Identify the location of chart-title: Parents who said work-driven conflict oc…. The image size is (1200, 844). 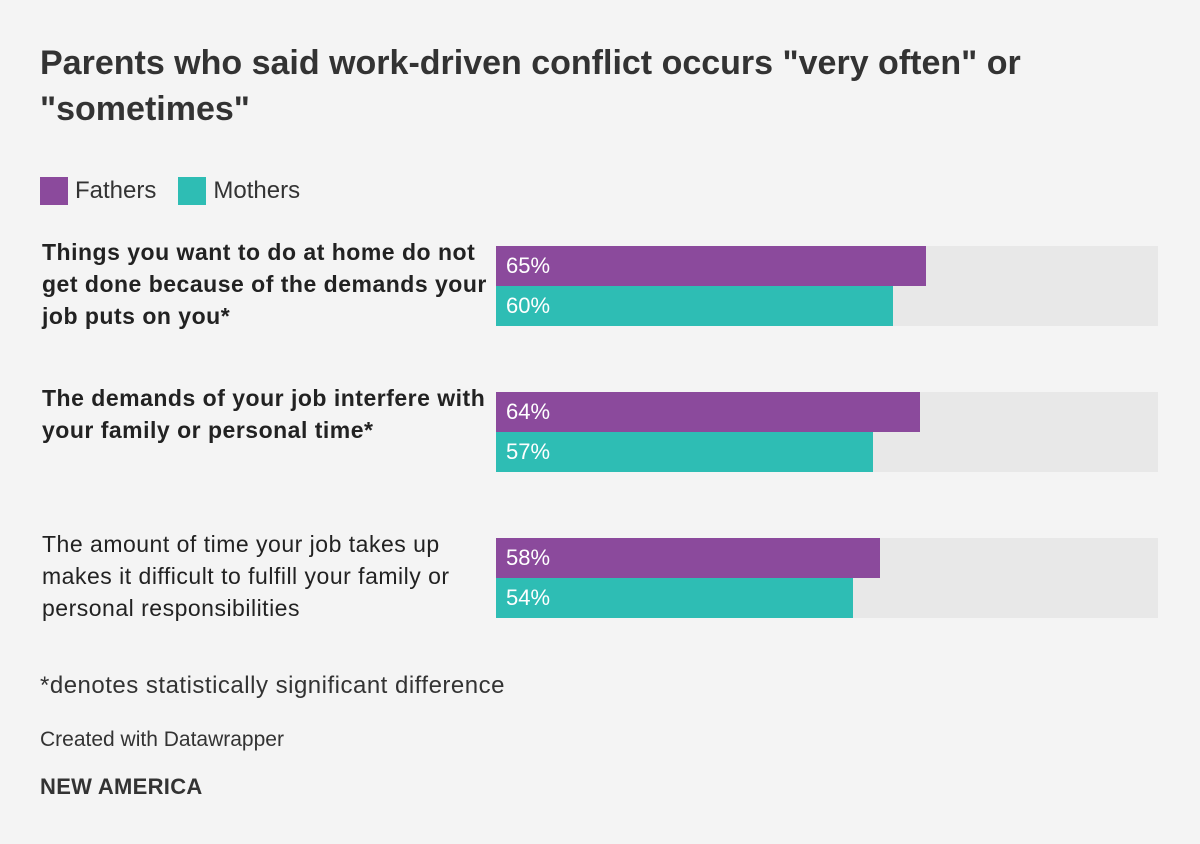
(530, 86).